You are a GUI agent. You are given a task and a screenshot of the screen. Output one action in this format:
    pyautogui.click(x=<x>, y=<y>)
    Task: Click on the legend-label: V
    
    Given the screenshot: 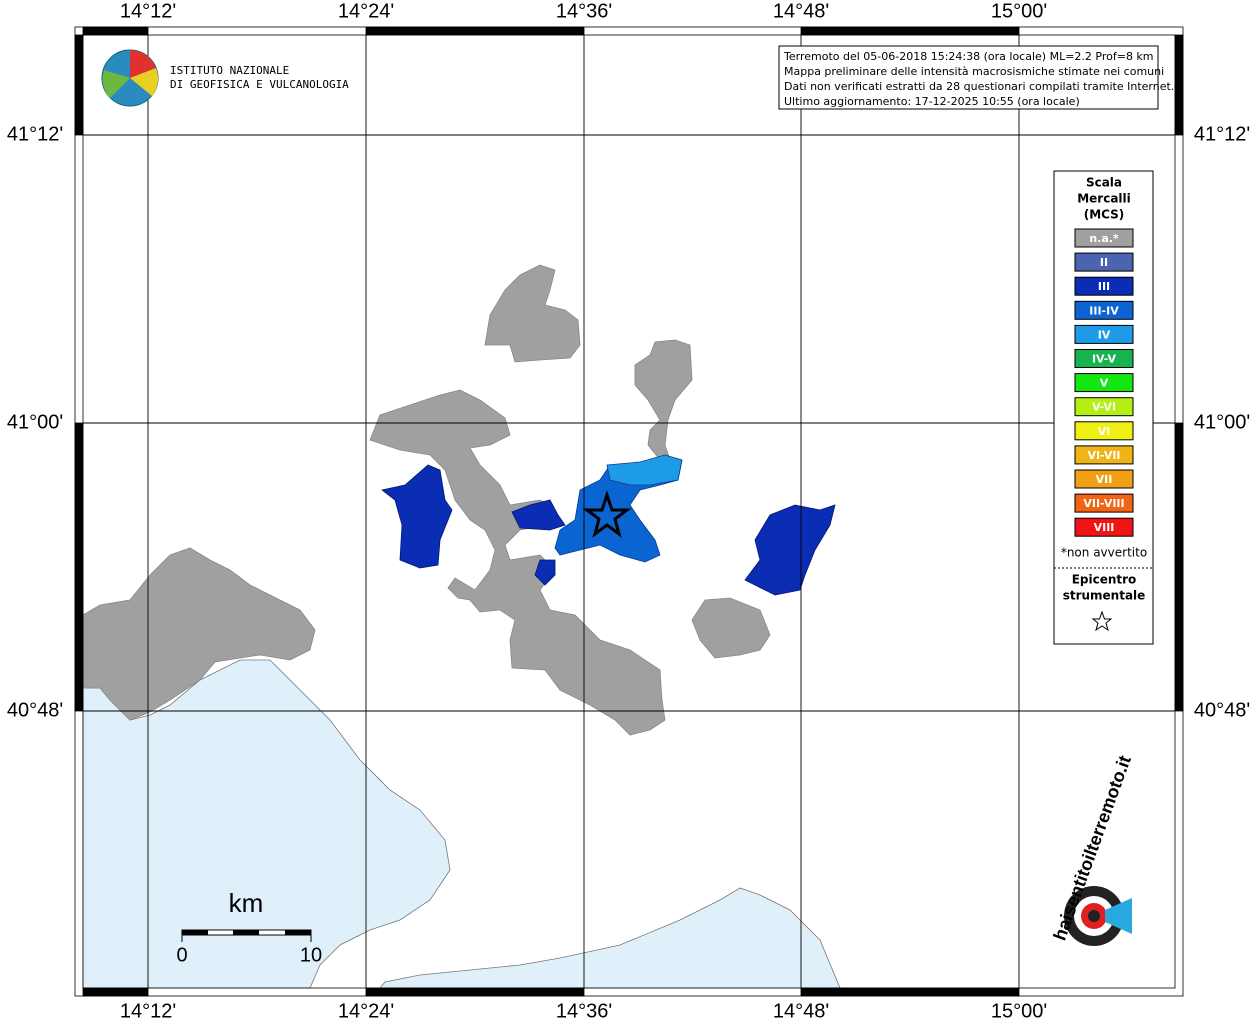 What is the action you would take?
    pyautogui.click(x=1104, y=383)
    